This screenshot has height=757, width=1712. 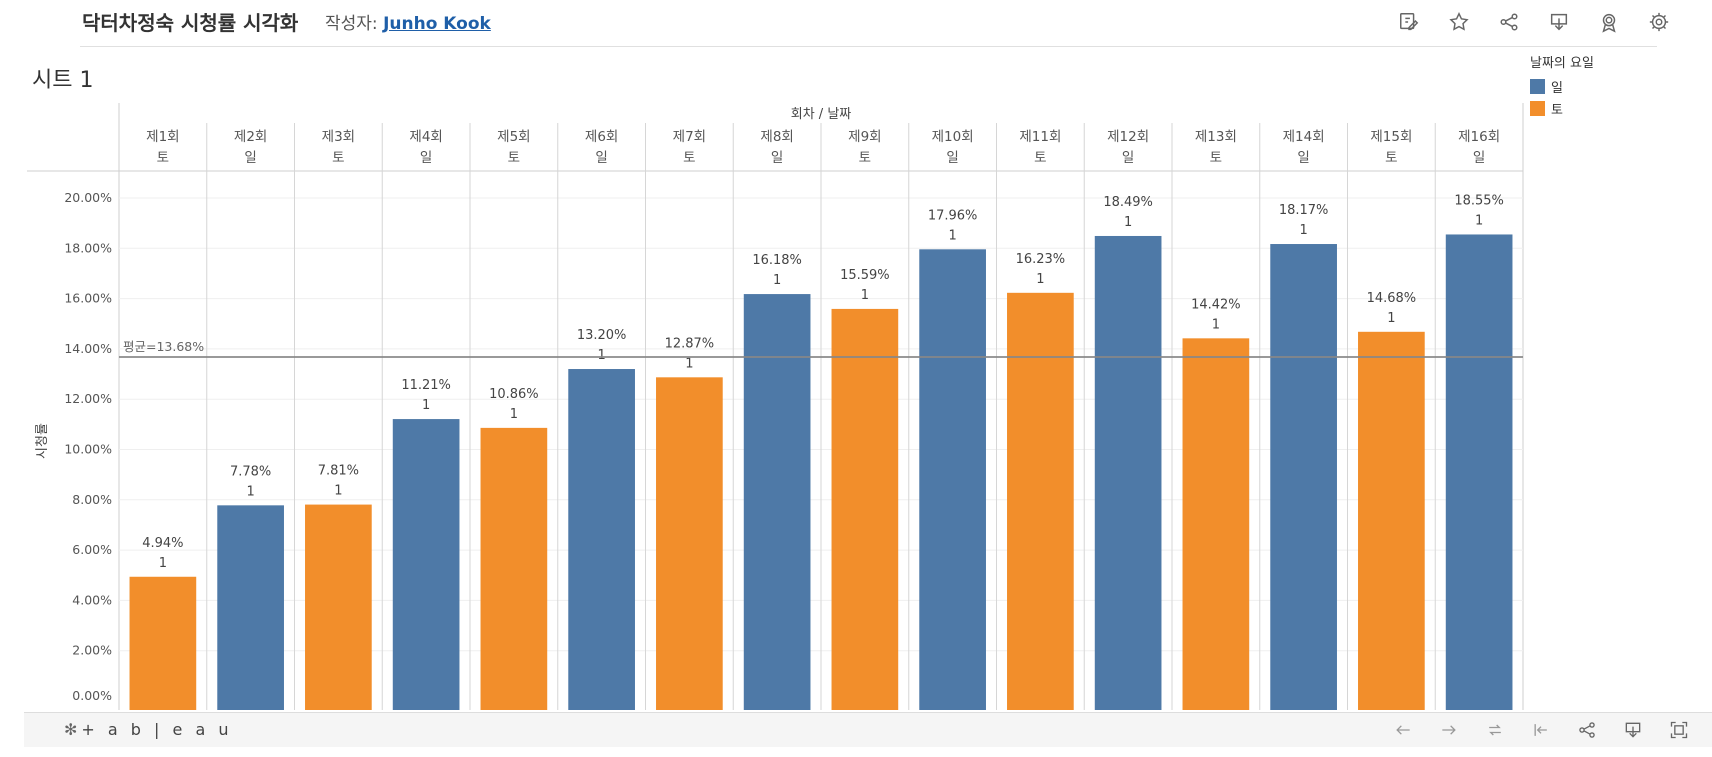 What do you see at coordinates (148, 729) in the screenshot?
I see `tableau-logo: ✻ + a b | e a u` at bounding box center [148, 729].